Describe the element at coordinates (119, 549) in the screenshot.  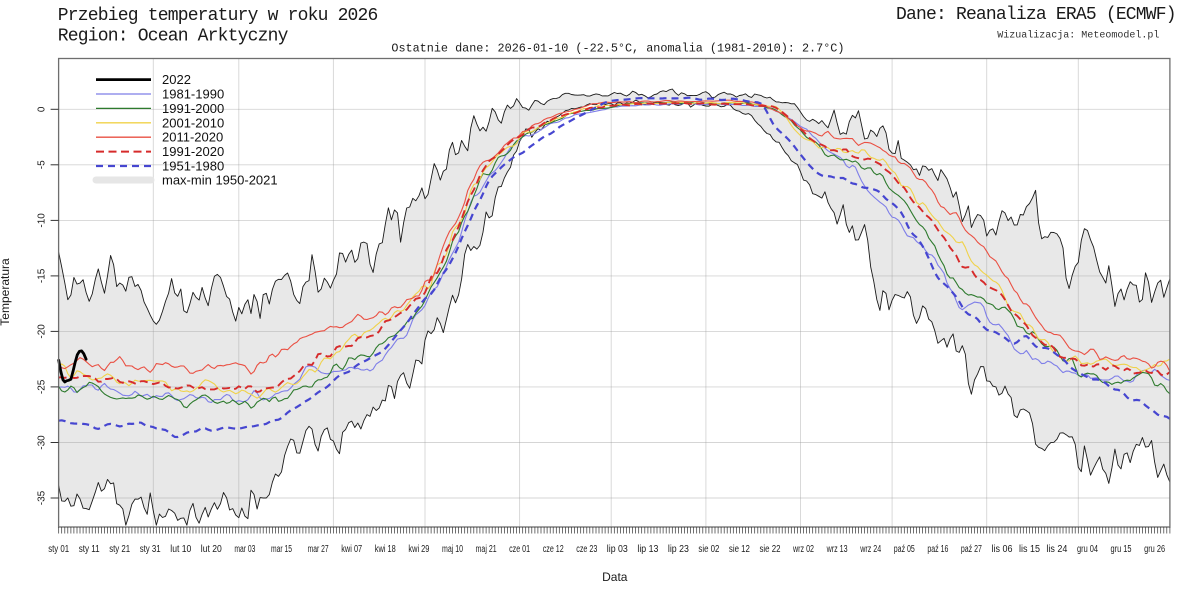
I see `svg-text: sty 21` at that location.